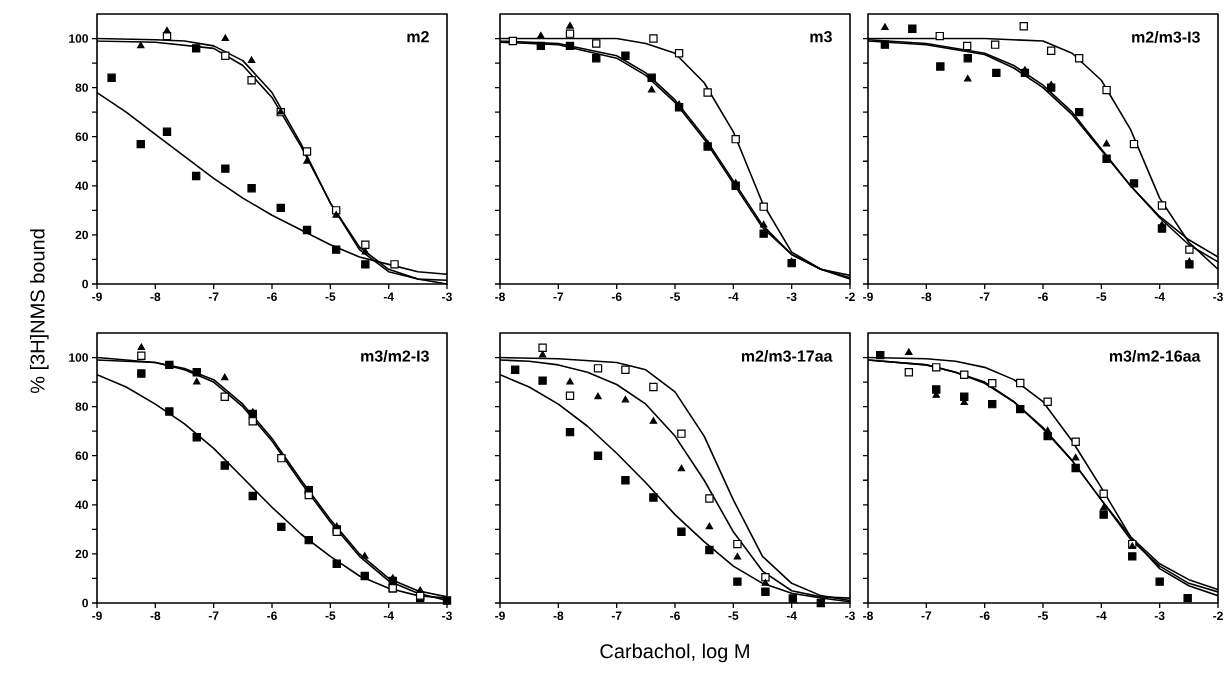 This screenshot has width=1227, height=675. What do you see at coordinates (39, 311) in the screenshot?
I see `y-axis-title: % [3H]NMS bound` at bounding box center [39, 311].